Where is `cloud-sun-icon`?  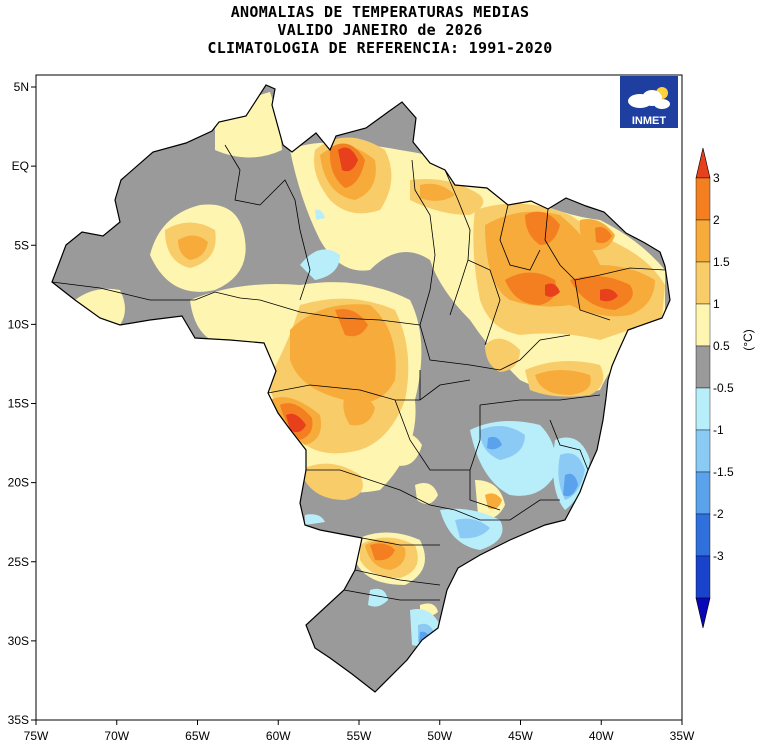
cloud-sun-icon is located at coordinates (649, 98).